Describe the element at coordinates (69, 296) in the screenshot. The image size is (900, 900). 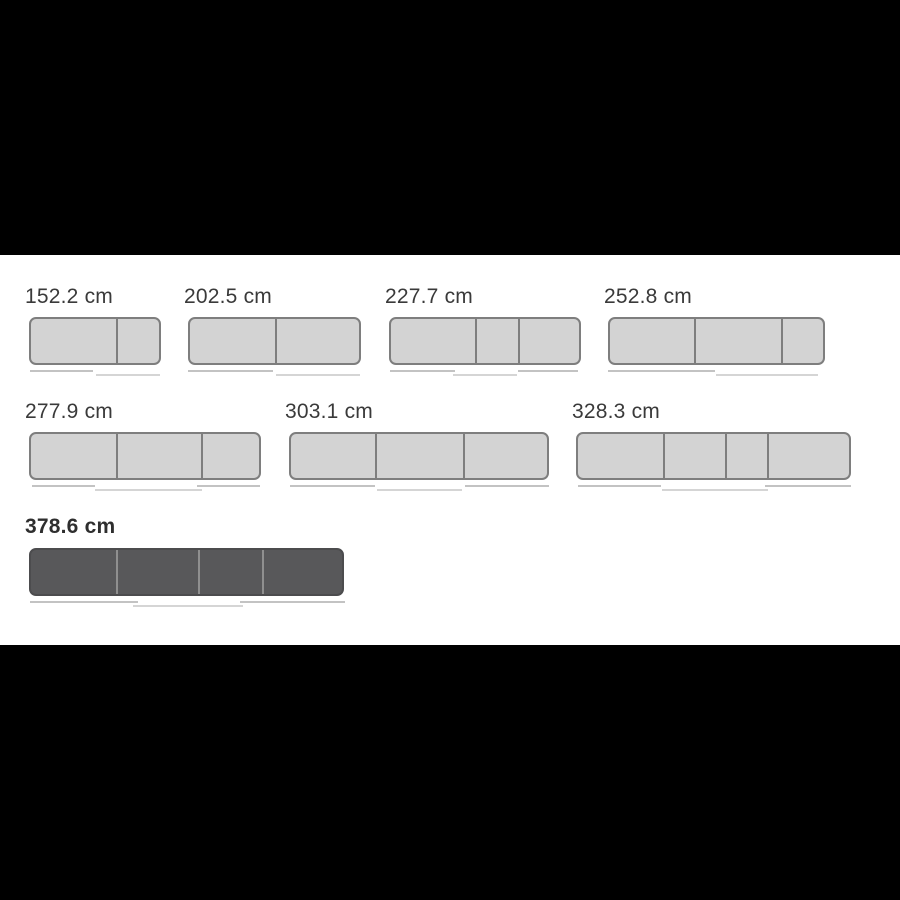
I see `size-option-label: 152.2 cm` at that location.